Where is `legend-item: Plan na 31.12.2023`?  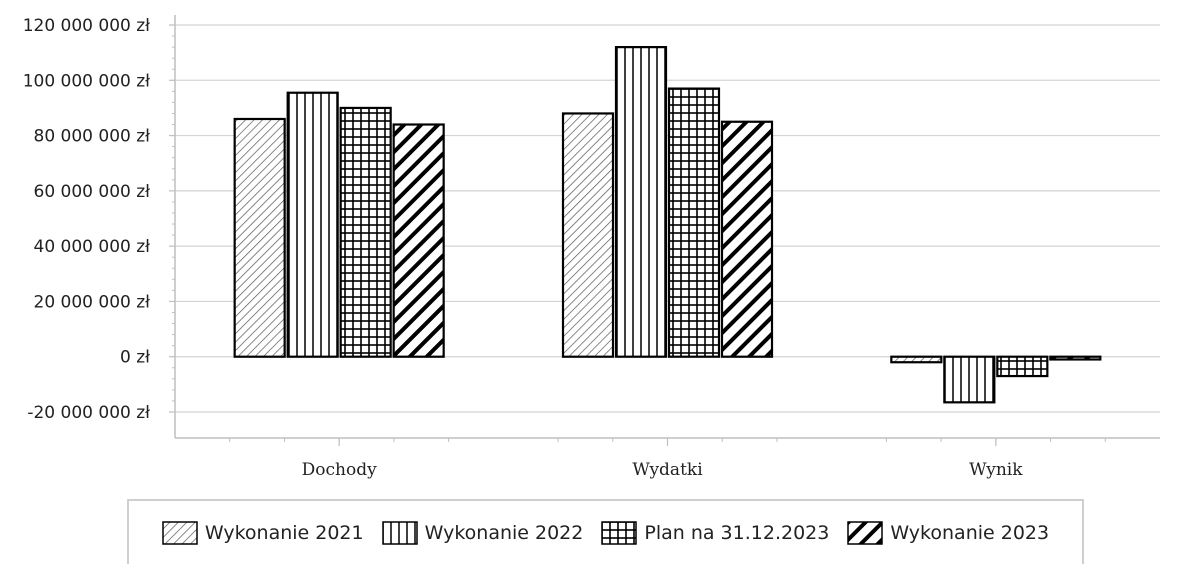
legend-item: Plan na 31.12.2023 is located at coordinates (715, 532).